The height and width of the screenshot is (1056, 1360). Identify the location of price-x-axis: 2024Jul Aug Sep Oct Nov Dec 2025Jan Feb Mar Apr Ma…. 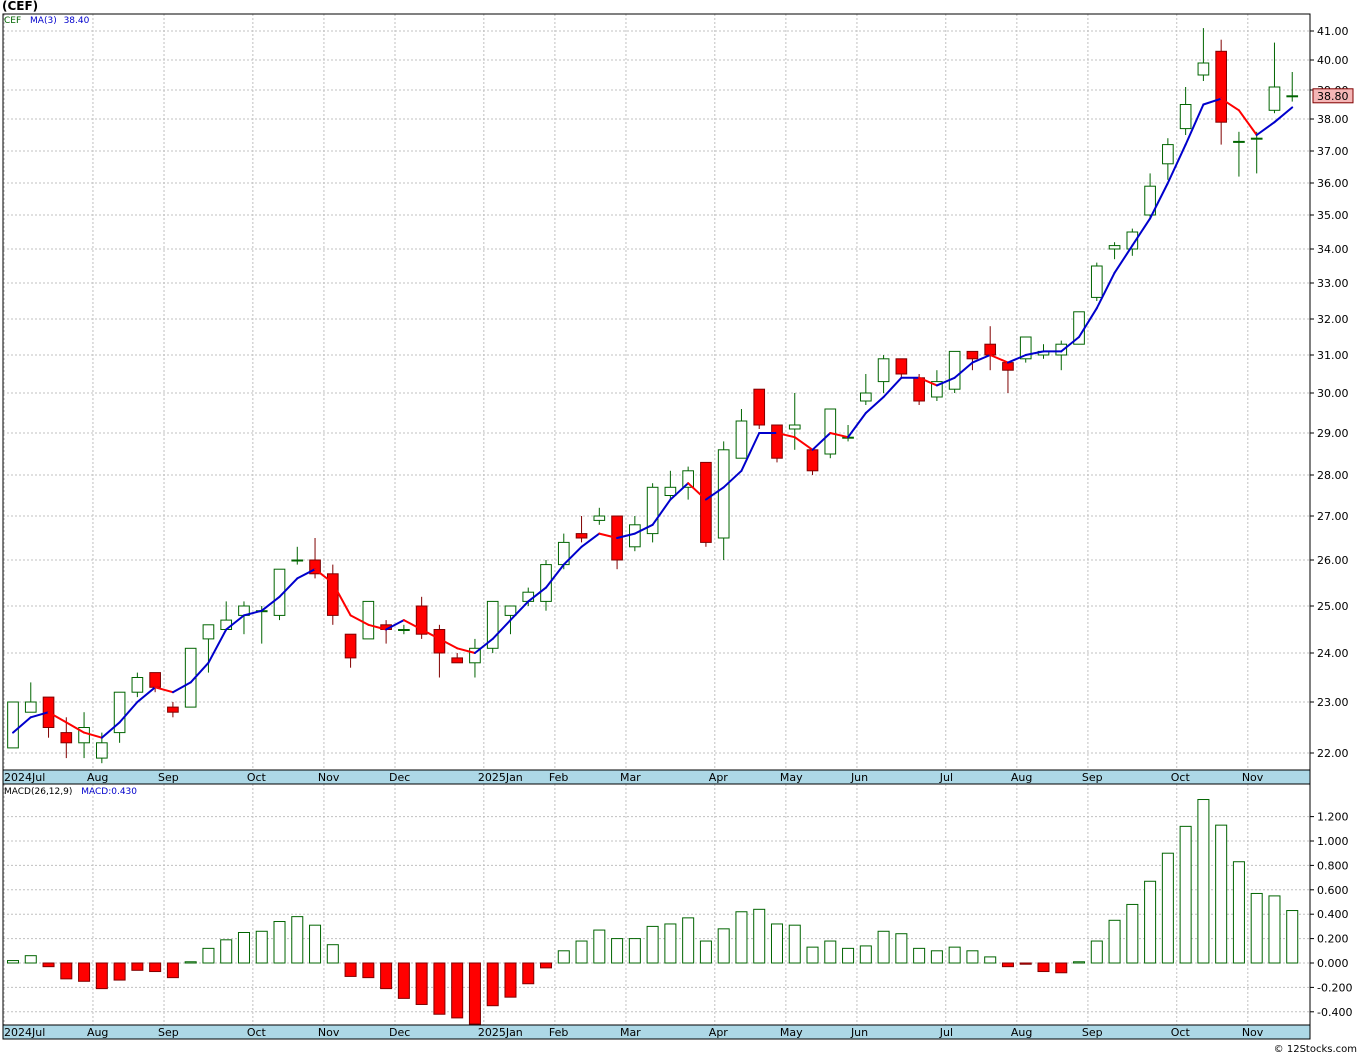
(634, 777).